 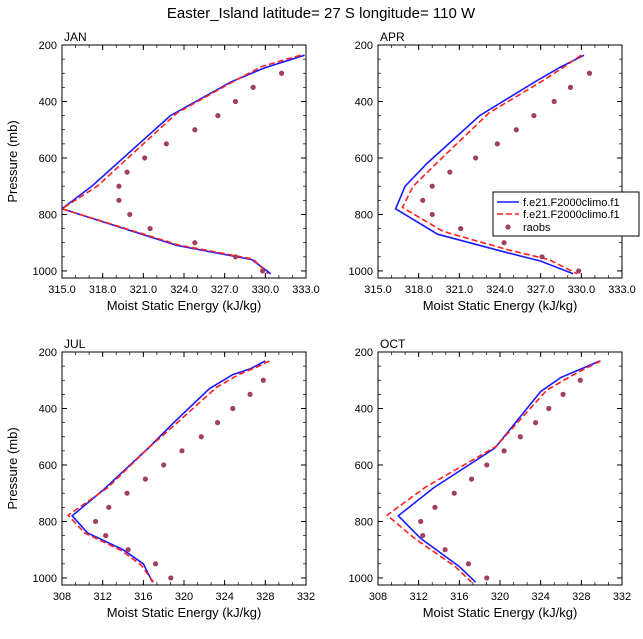 What do you see at coordinates (102, 597) in the screenshot?
I see `x-tick-label: 312` at bounding box center [102, 597].